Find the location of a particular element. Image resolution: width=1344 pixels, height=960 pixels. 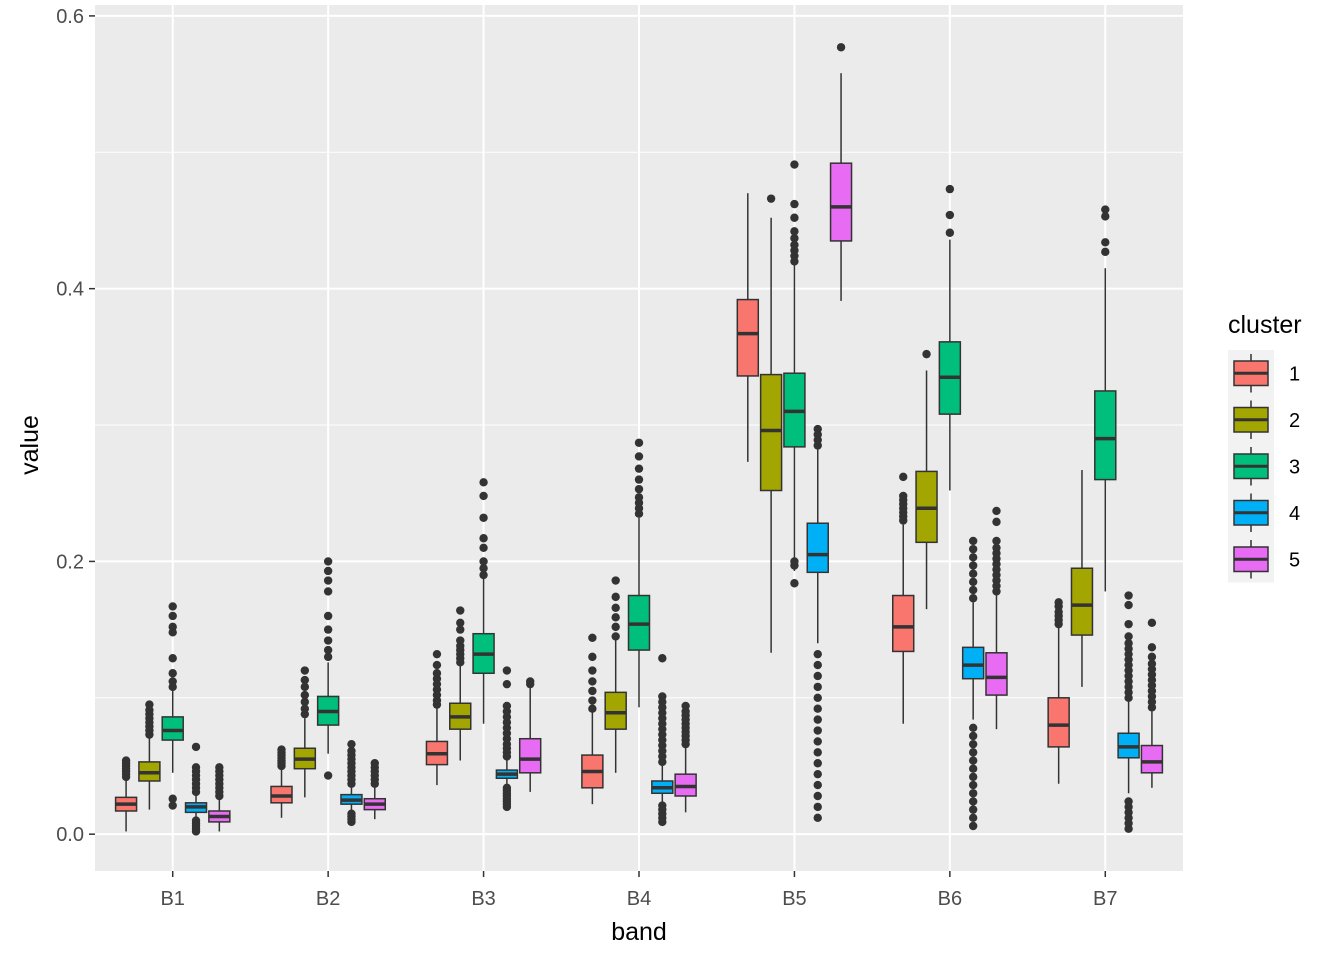

y-tick-label: 0.0 is located at coordinates (70, 835).